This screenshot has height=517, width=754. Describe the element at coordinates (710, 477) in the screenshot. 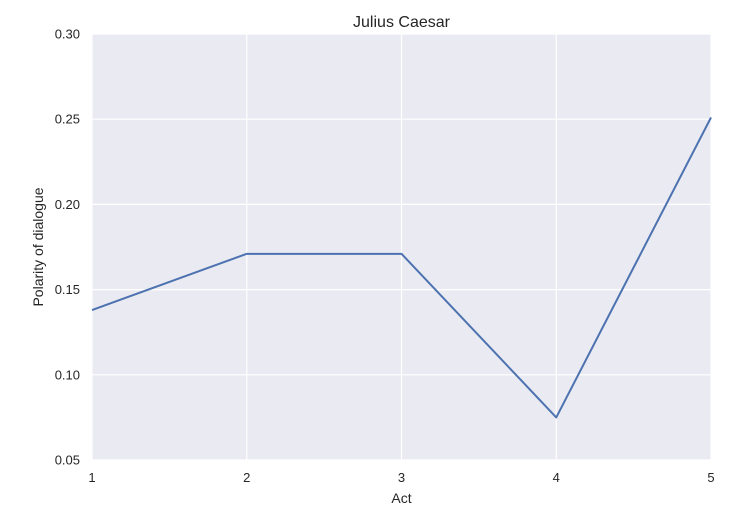

I see `x-tick-label: 5` at that location.